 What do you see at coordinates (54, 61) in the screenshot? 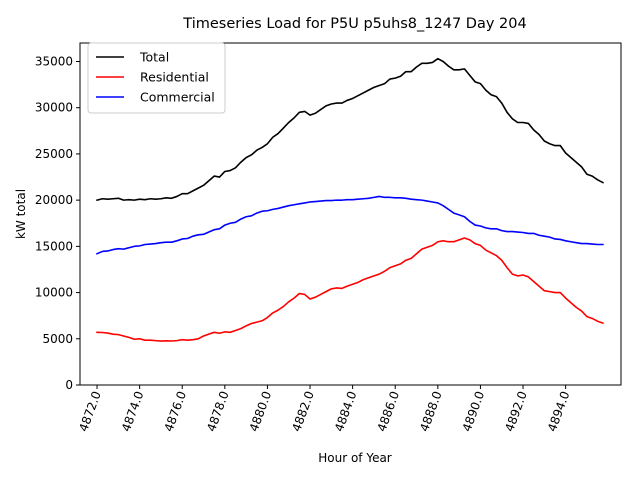
I see `y-tick-label: 35000` at bounding box center [54, 61].